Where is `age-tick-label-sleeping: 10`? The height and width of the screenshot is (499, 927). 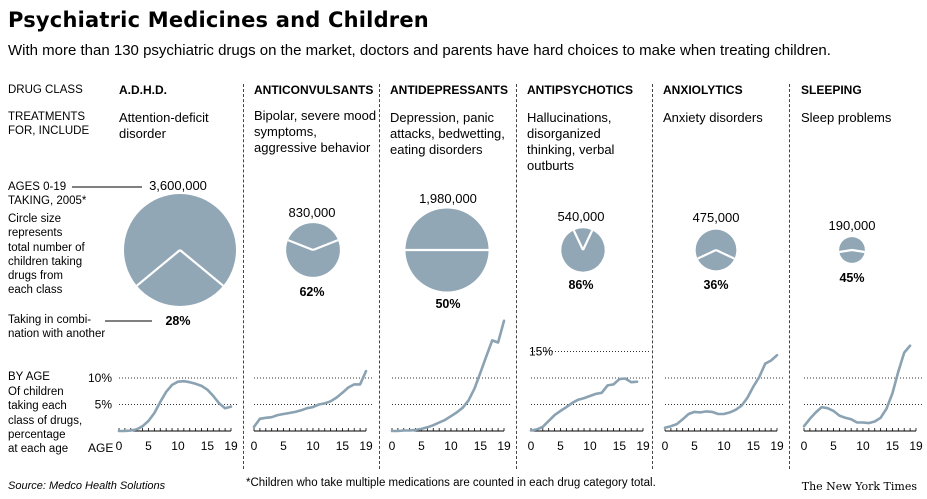
age-tick-label-sleeping: 10 is located at coordinates (863, 446).